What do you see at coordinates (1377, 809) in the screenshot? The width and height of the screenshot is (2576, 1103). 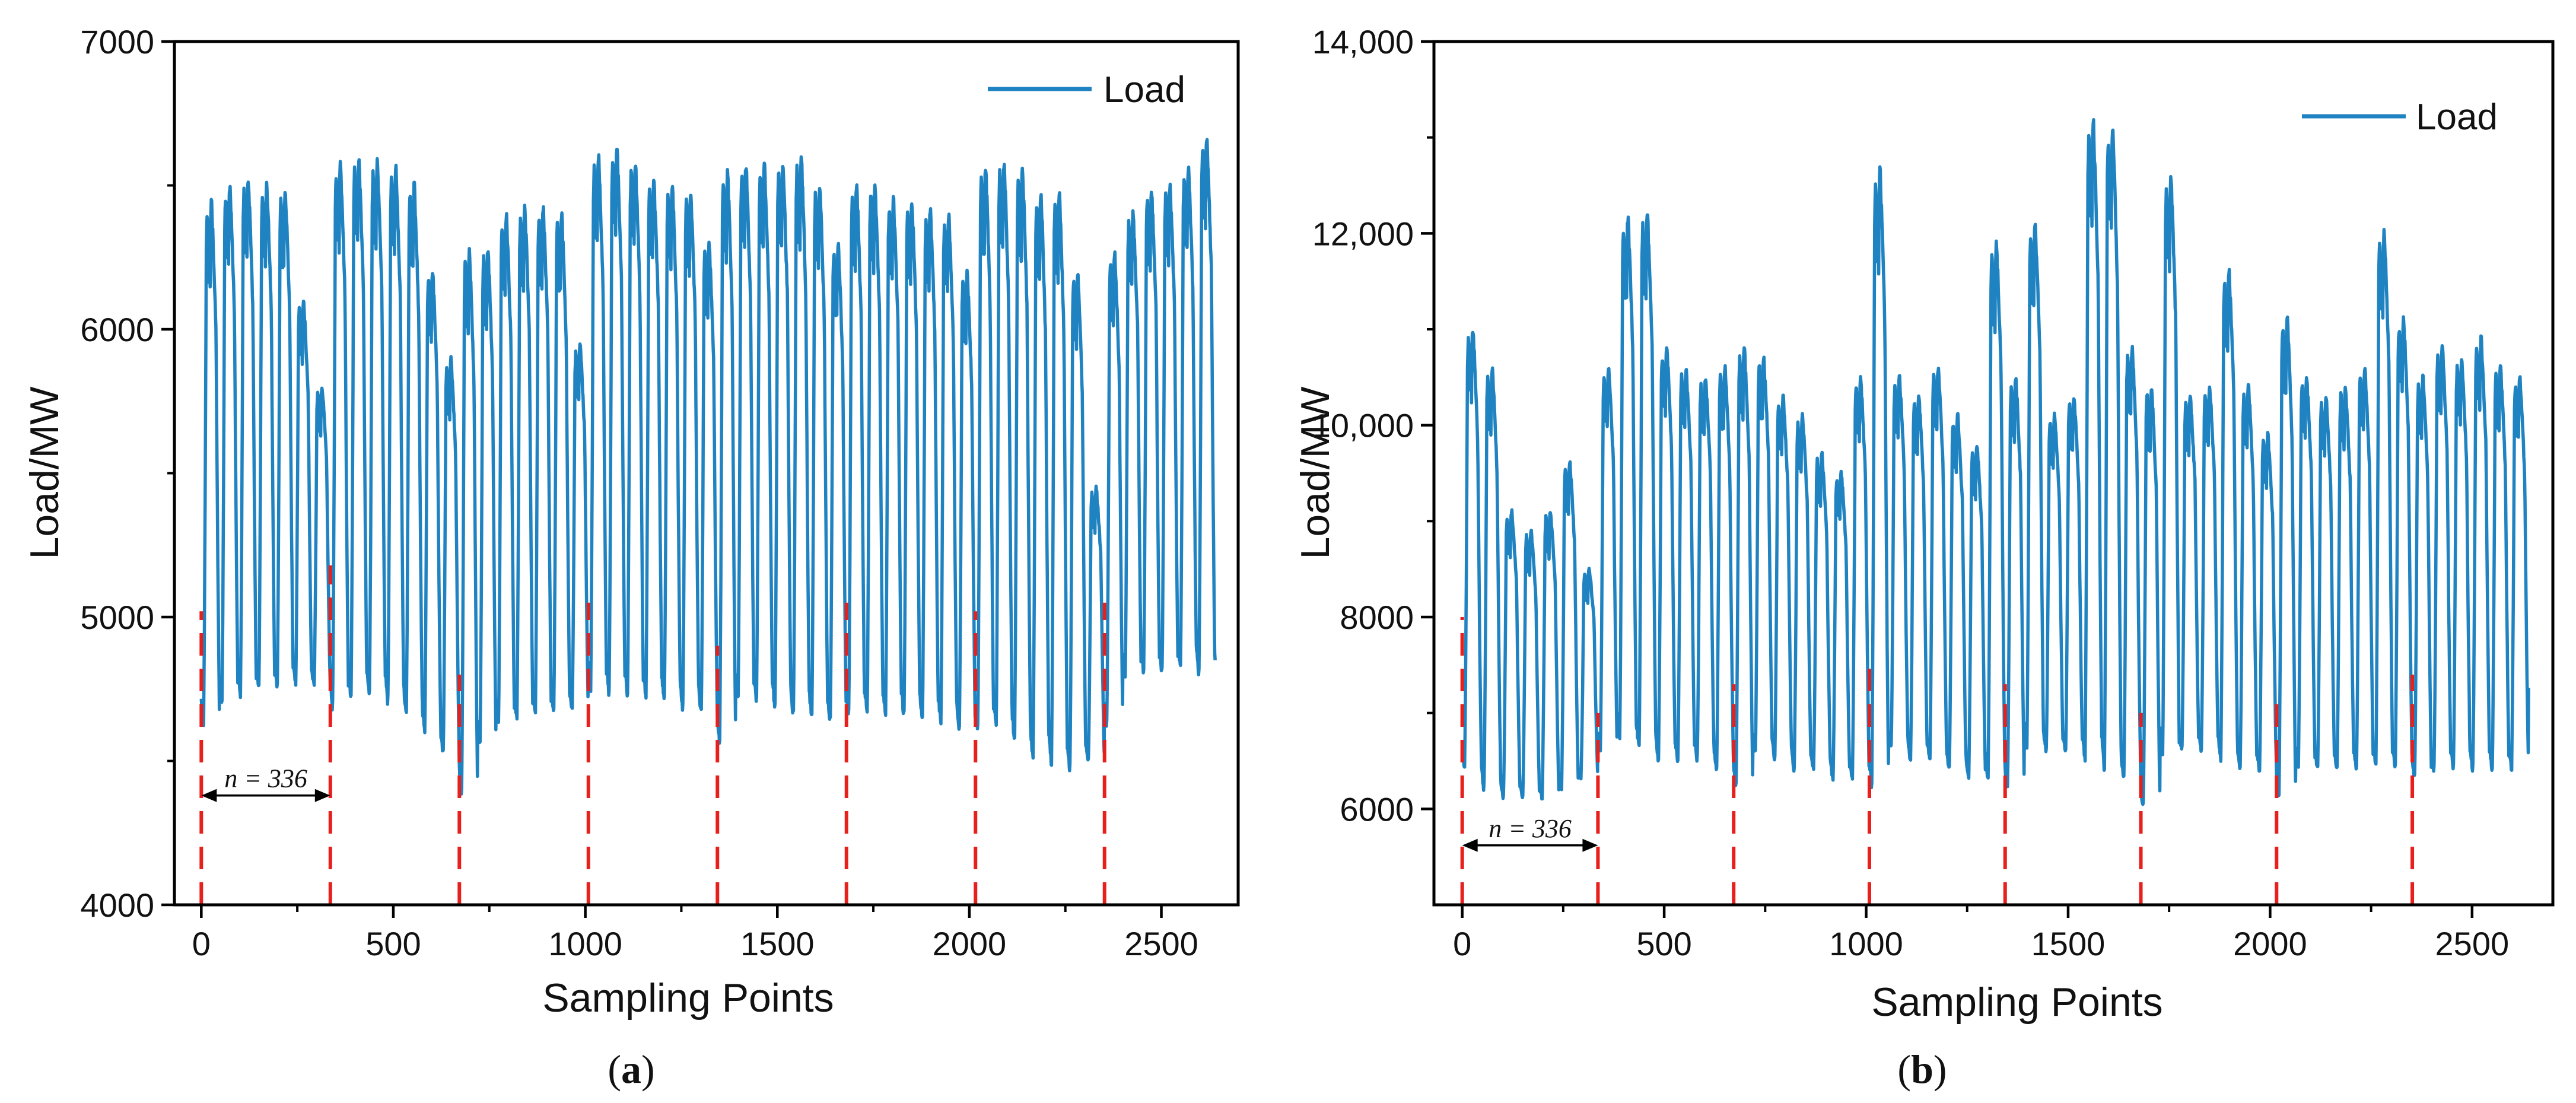 I see `chart-b-y-tick-label: 6000` at bounding box center [1377, 809].